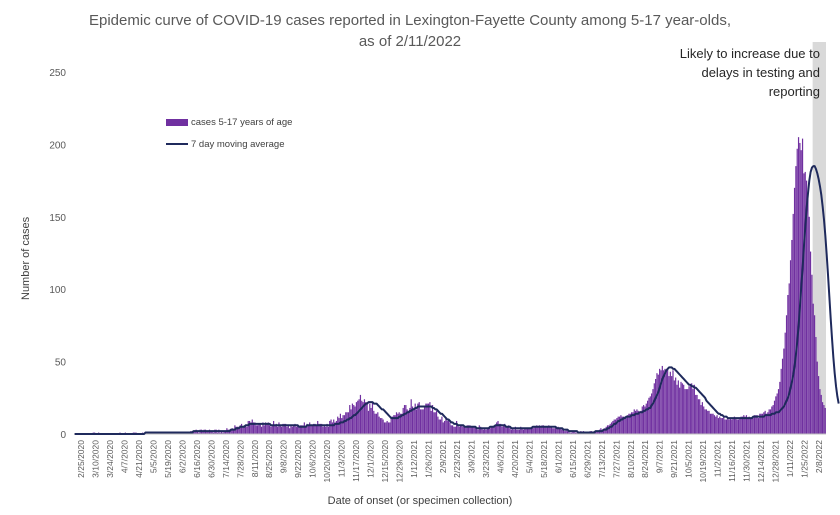 The image size is (840, 515). I want to click on x-tick-label: 4/21/2020, so click(139, 459).